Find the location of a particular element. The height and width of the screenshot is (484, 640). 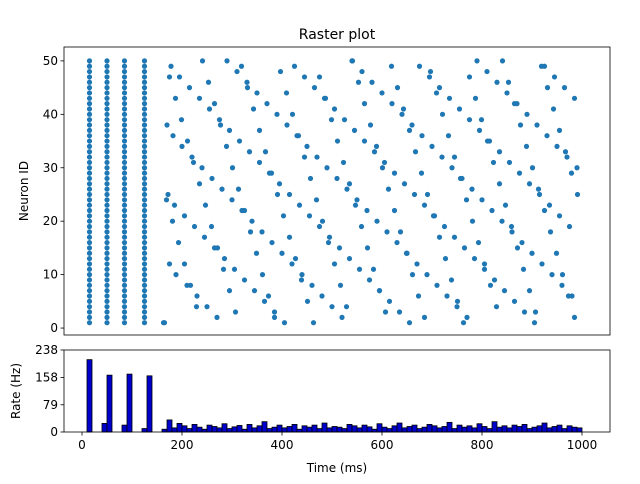

x-tick-label: 600 is located at coordinates (382, 445).